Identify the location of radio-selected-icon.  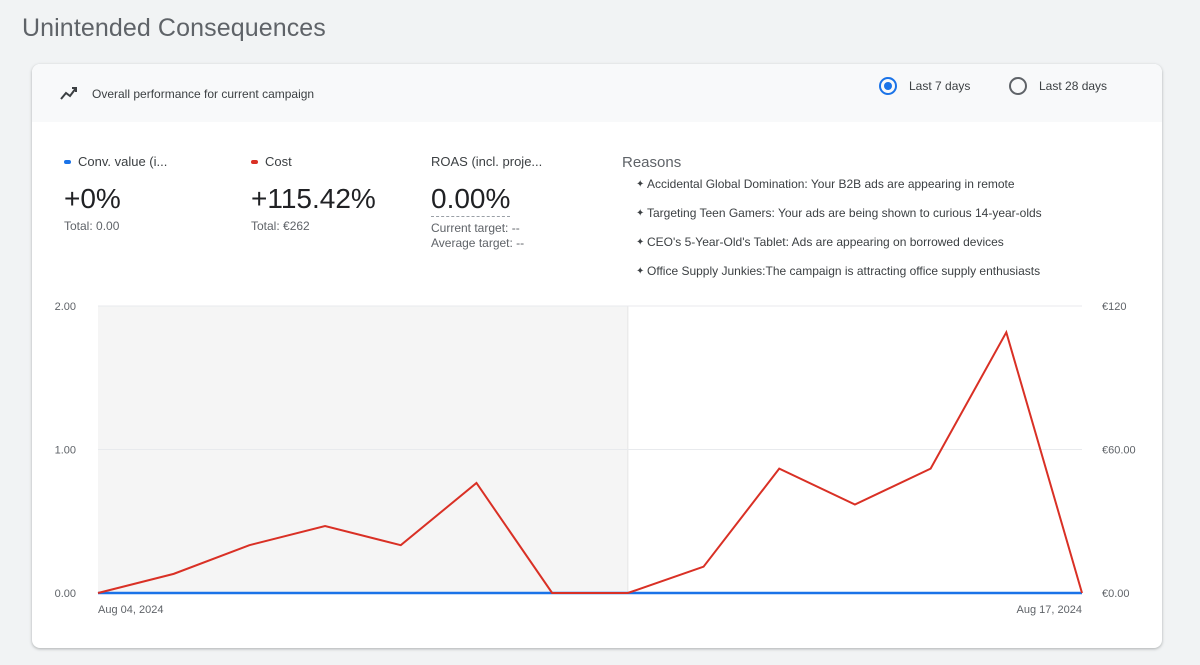
(888, 86).